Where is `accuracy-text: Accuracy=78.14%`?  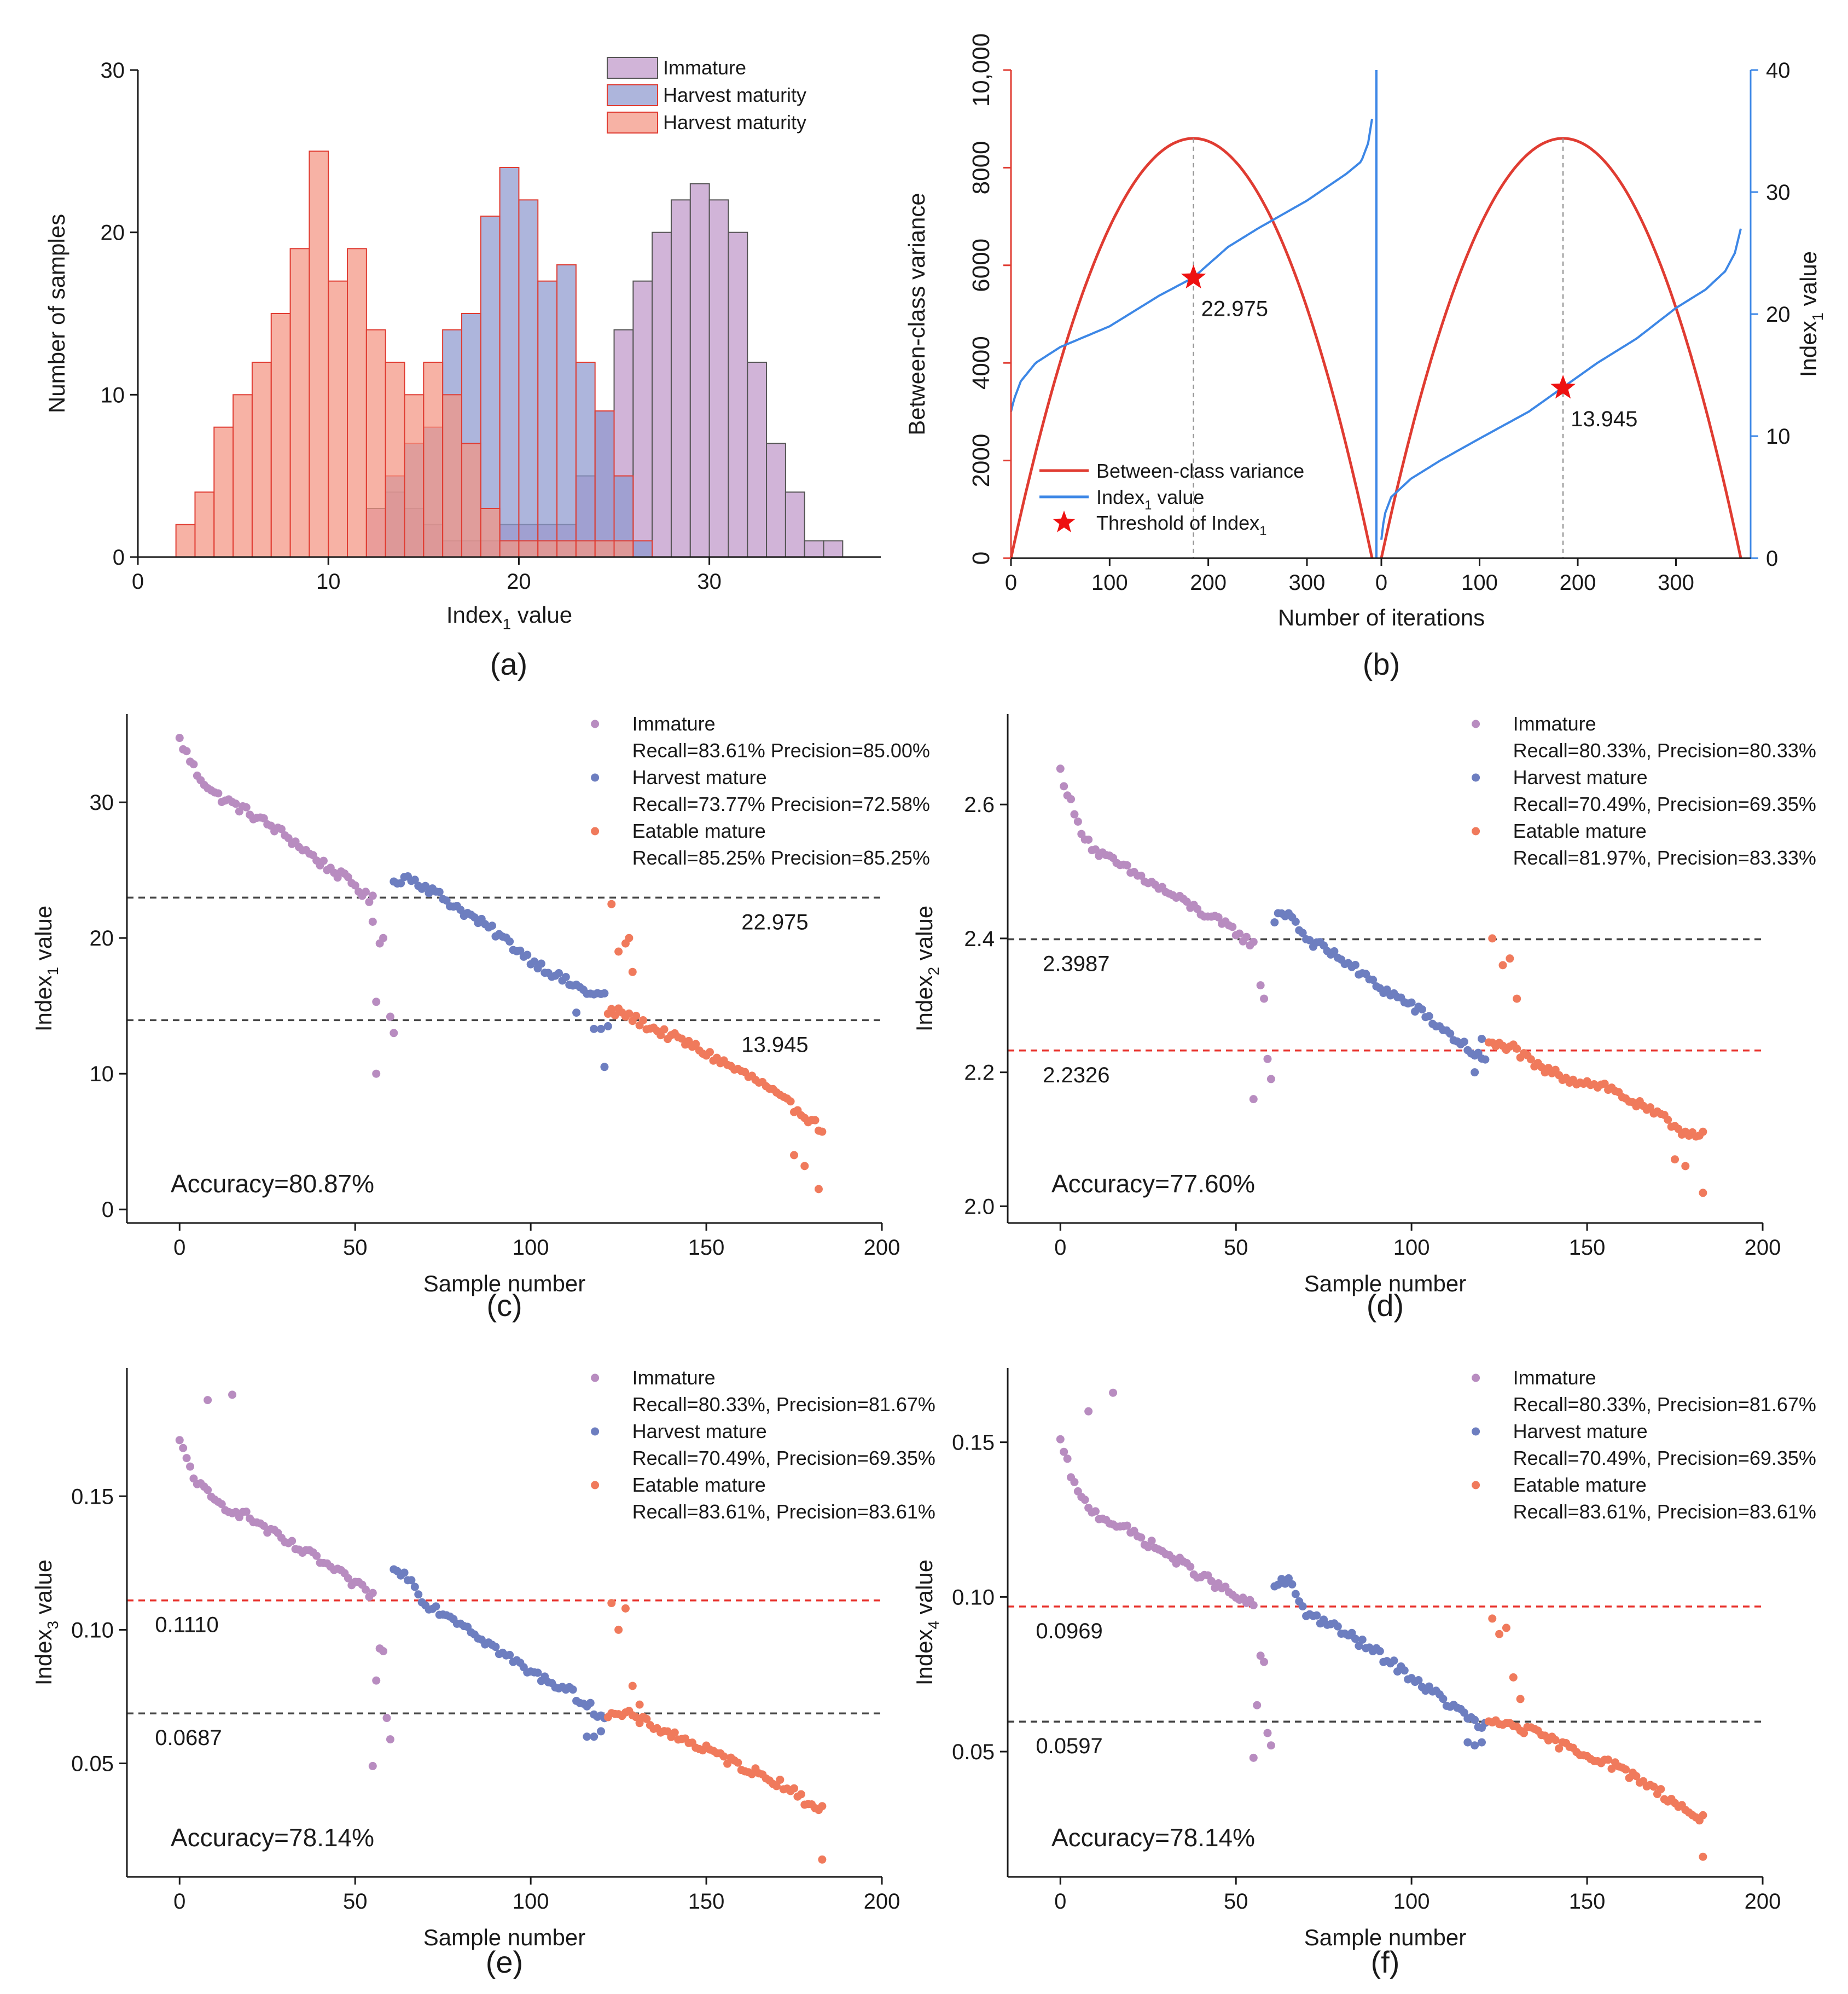
accuracy-text: Accuracy=78.14% is located at coordinates (272, 1838).